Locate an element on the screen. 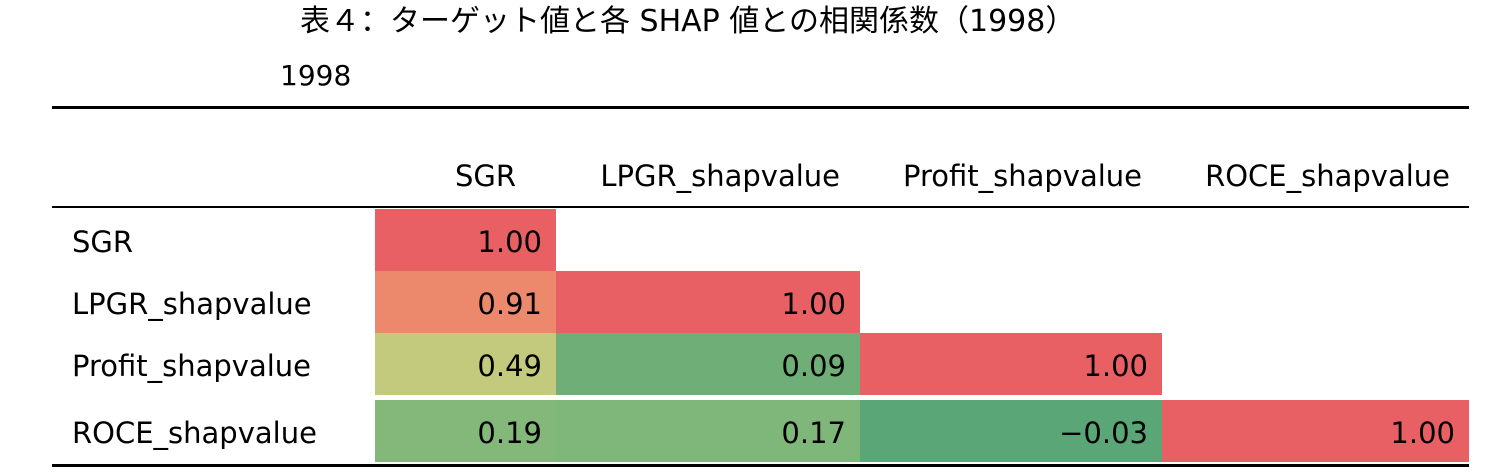  column-header-profit: Profit_shapvalue is located at coordinates (1022, 176).